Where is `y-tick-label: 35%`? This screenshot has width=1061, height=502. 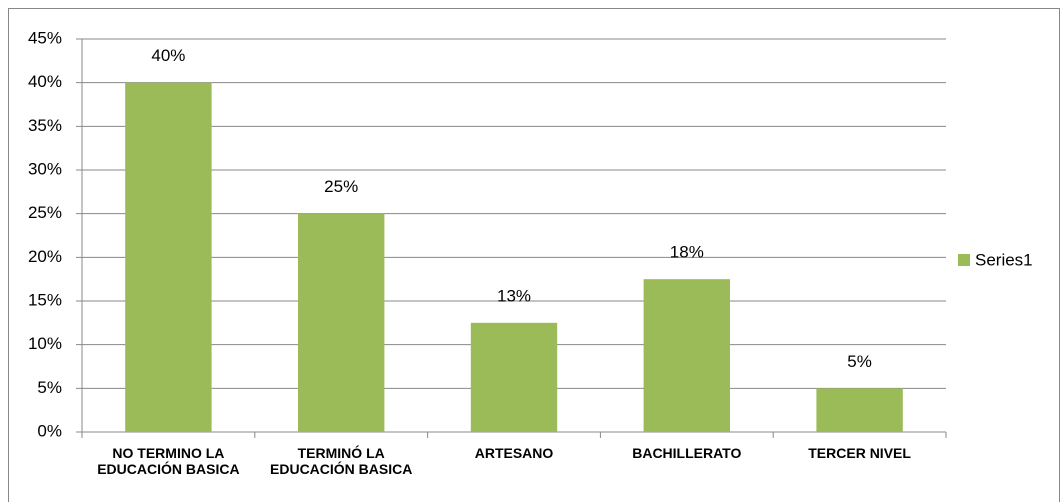
y-tick-label: 35% is located at coordinates (45, 125).